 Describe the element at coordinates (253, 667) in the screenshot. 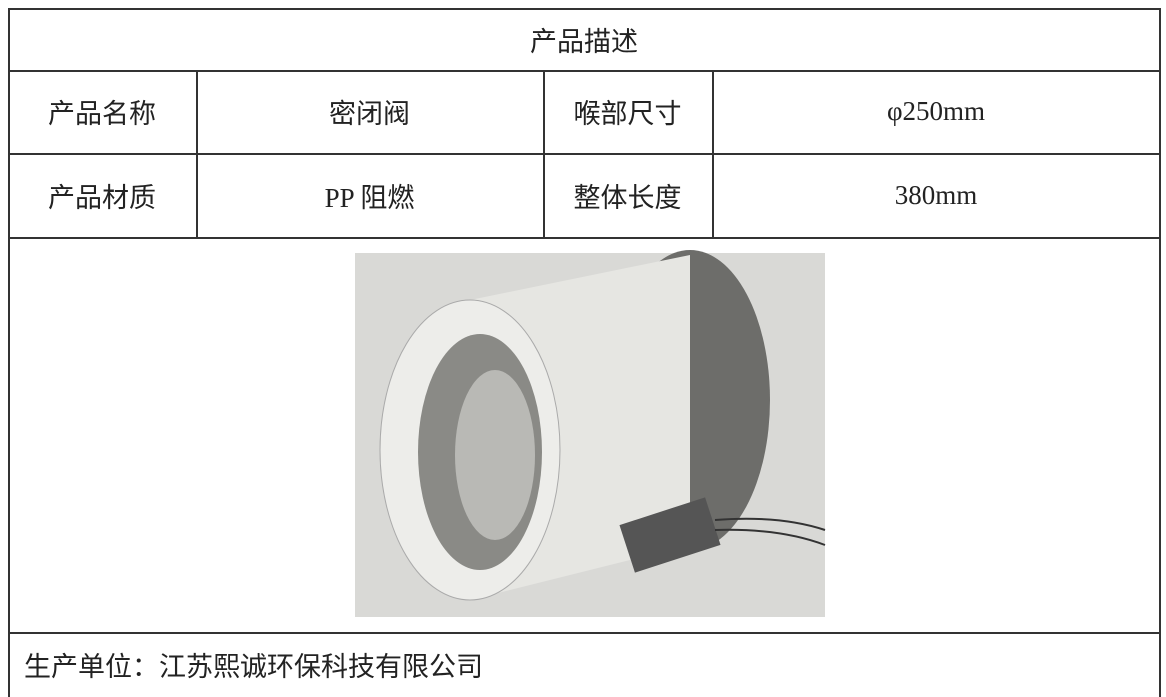

I see `footer-text: 生产单位：江苏熙诚环保科技有限公司` at that location.